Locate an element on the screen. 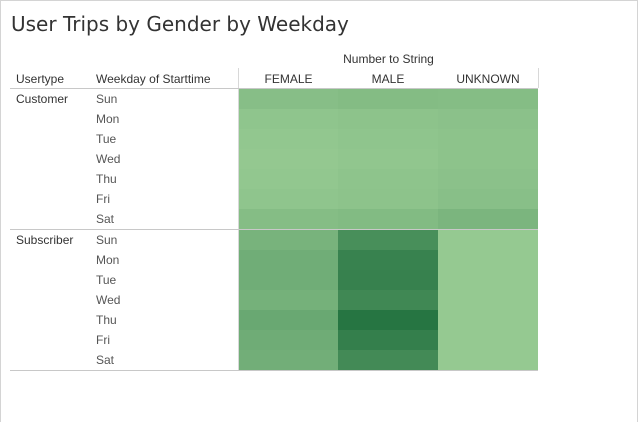 This screenshot has height=423, width=639. column-header-male: MALE is located at coordinates (388, 79).